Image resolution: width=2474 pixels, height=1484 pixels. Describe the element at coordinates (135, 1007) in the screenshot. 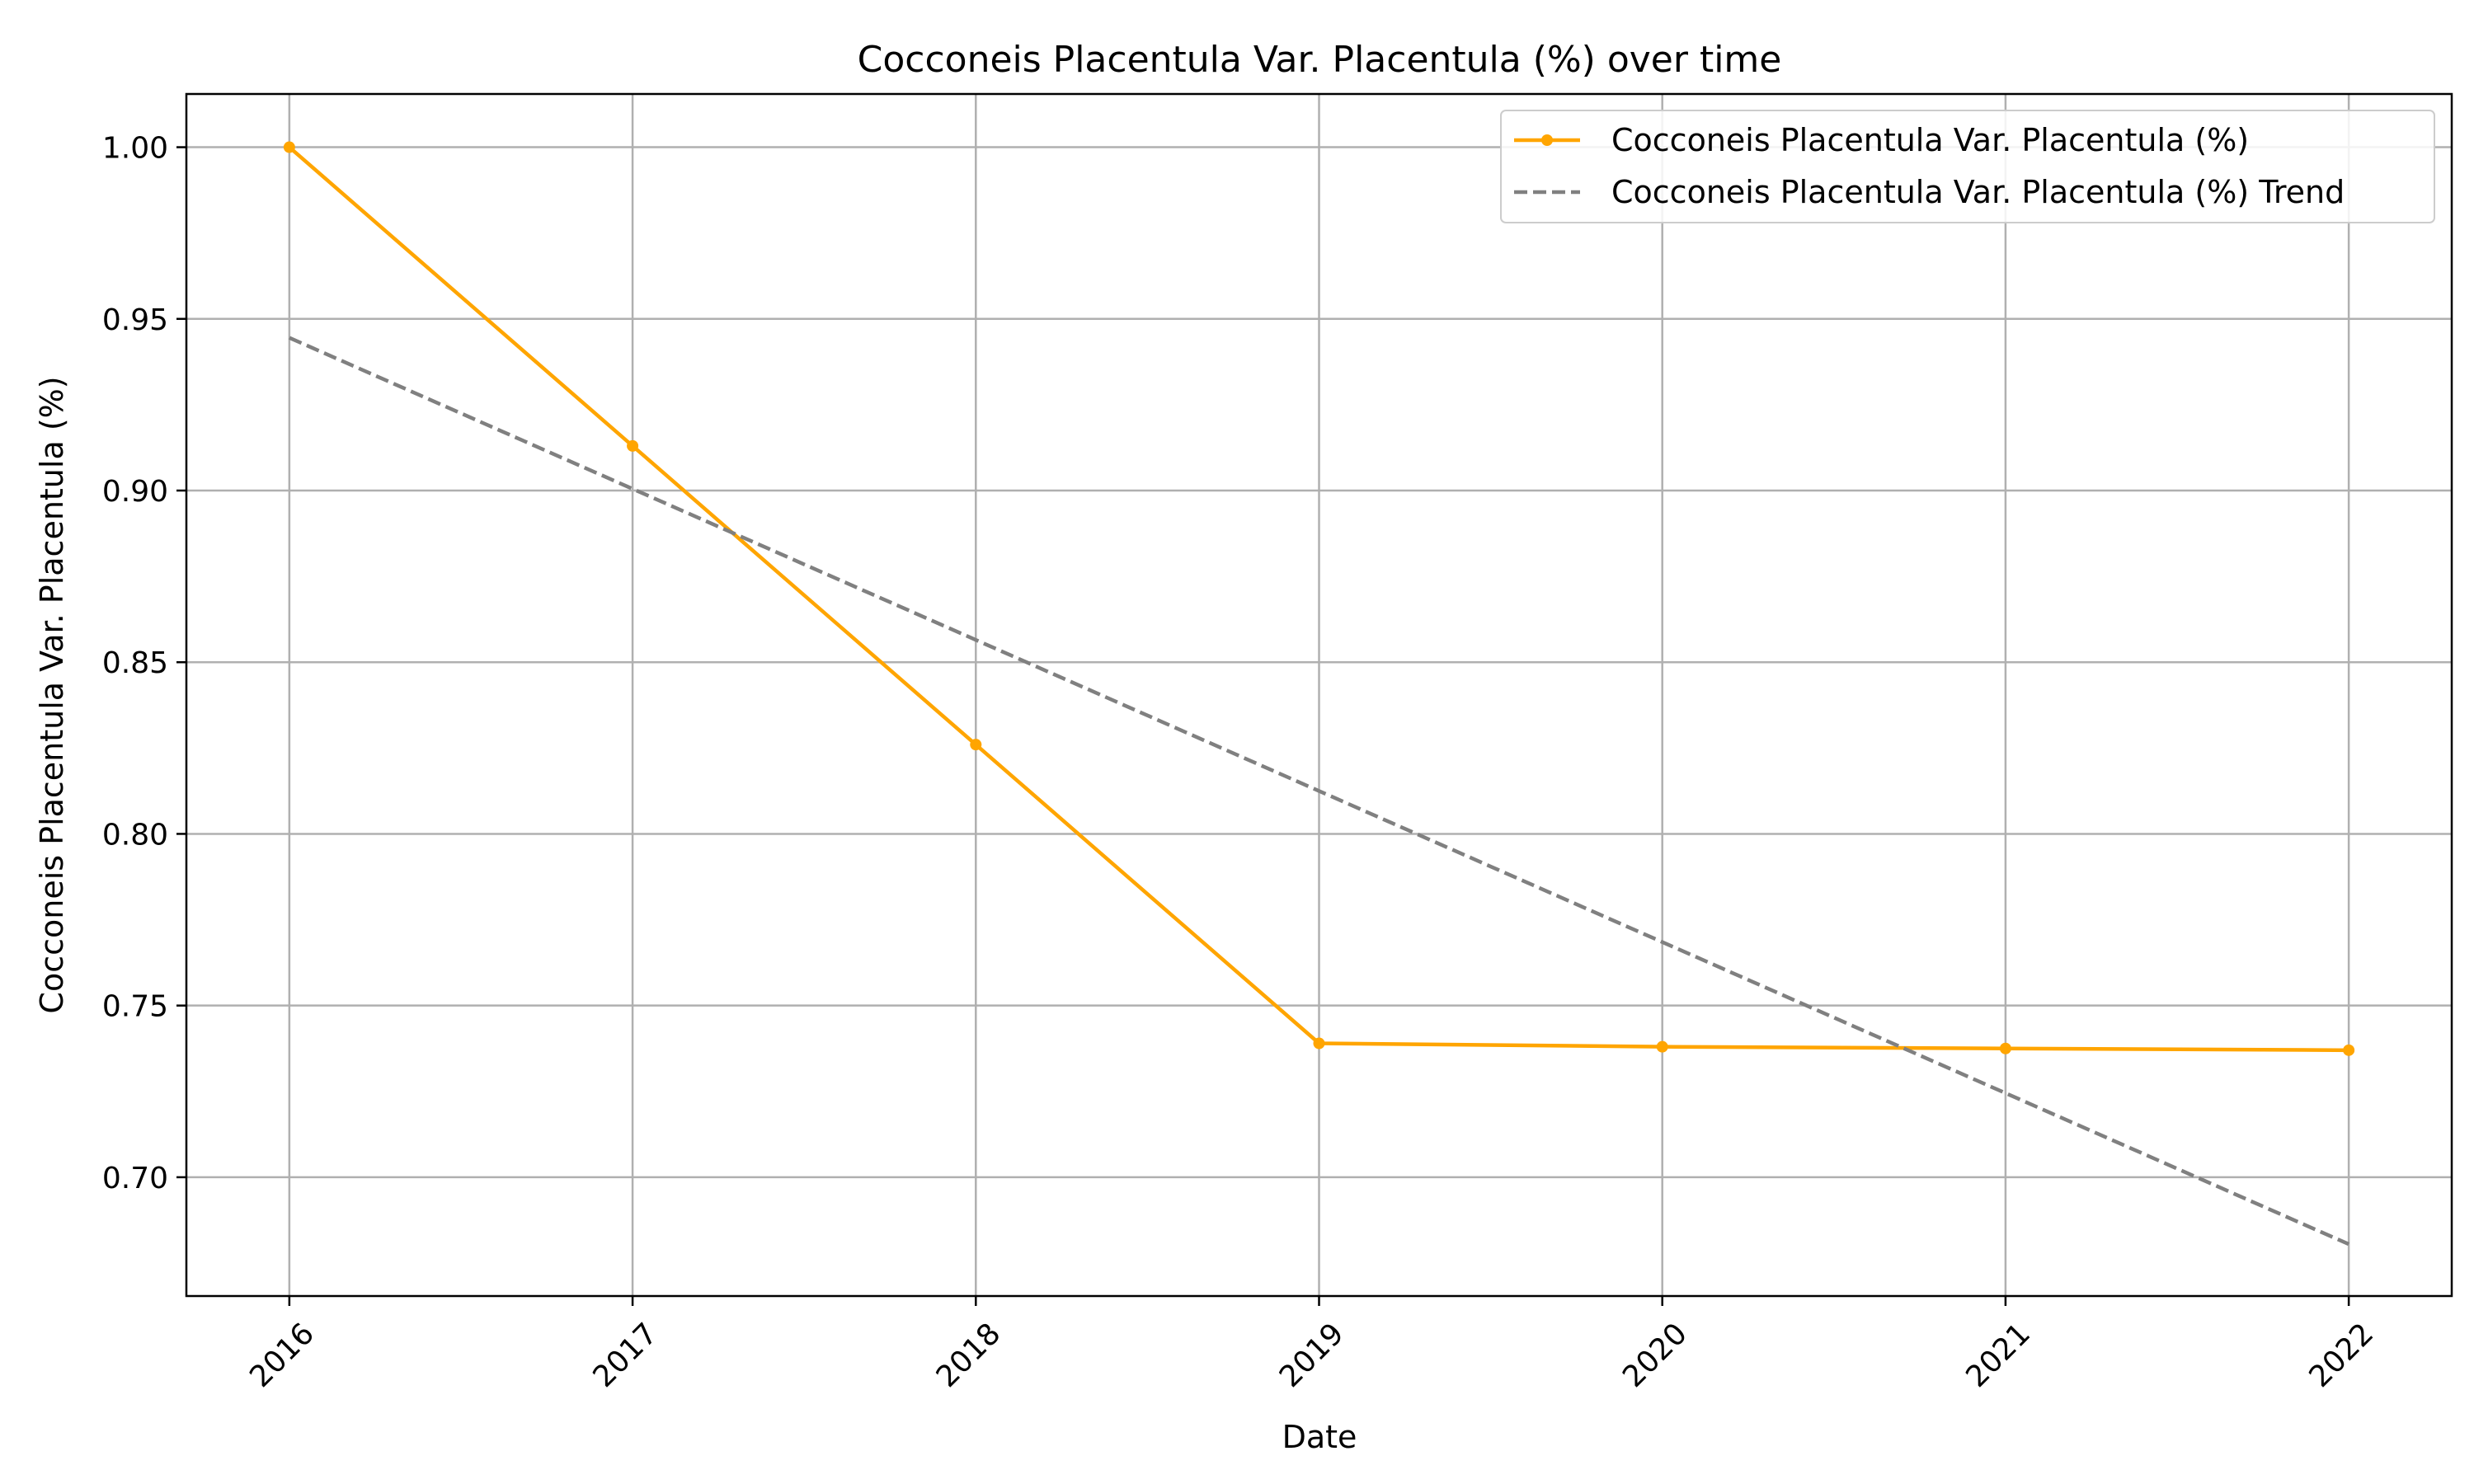

I see `y-tick-label: 0.75` at that location.